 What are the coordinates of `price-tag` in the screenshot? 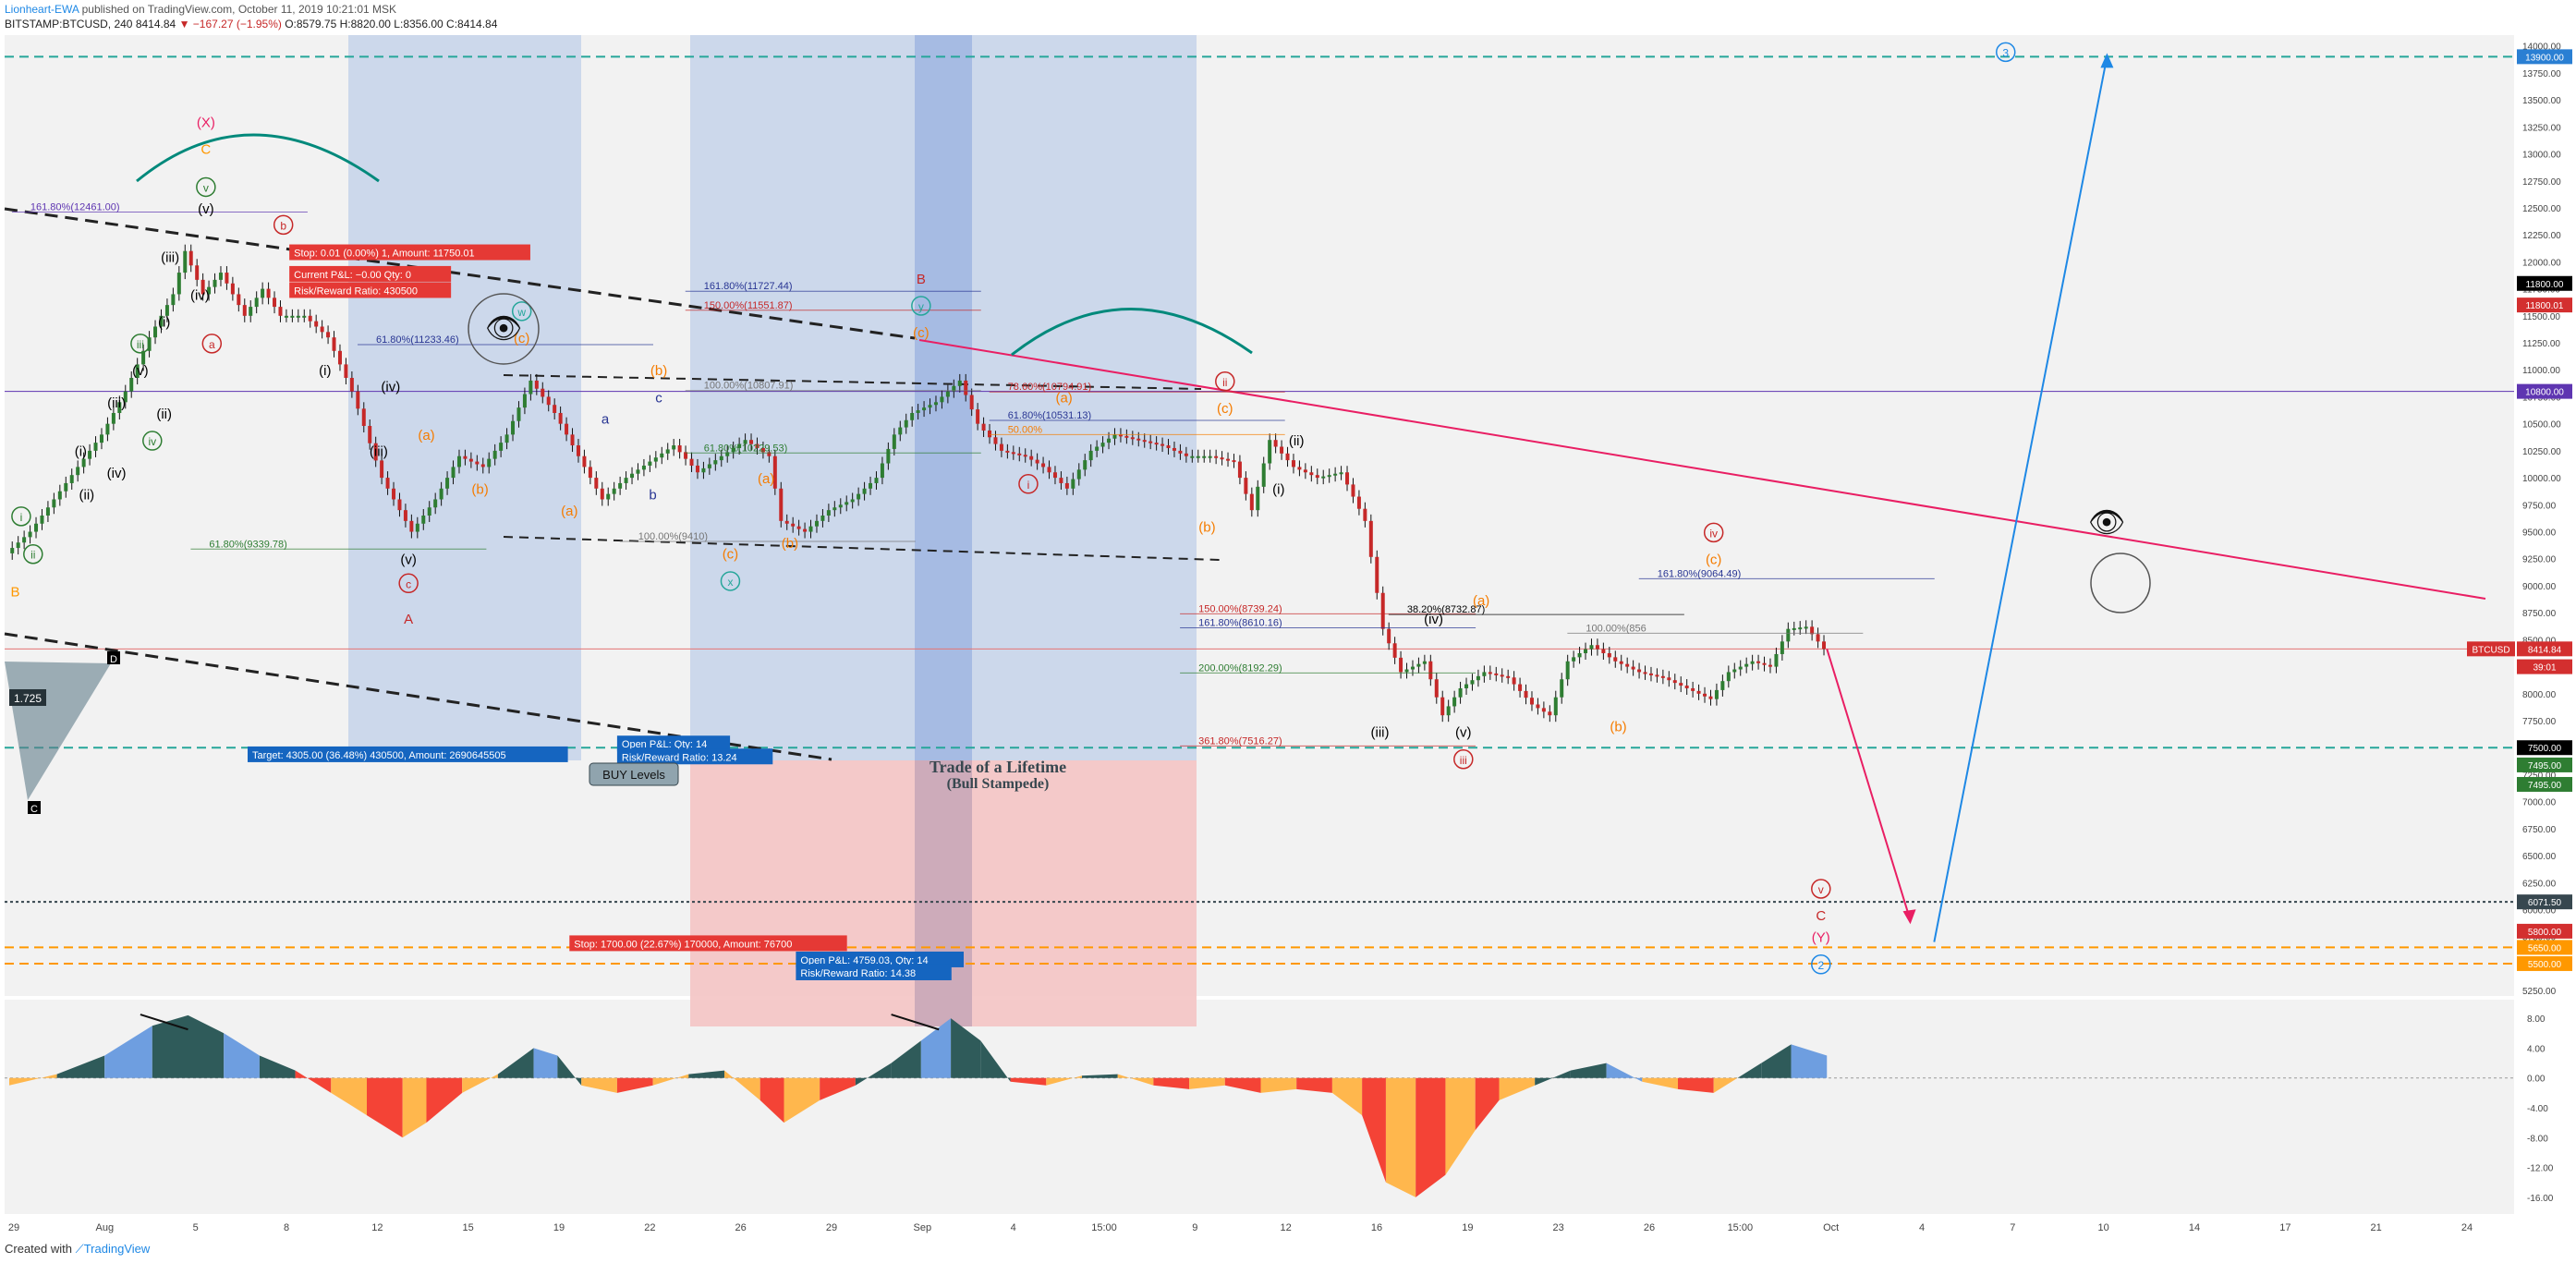 It's located at (2544, 649).